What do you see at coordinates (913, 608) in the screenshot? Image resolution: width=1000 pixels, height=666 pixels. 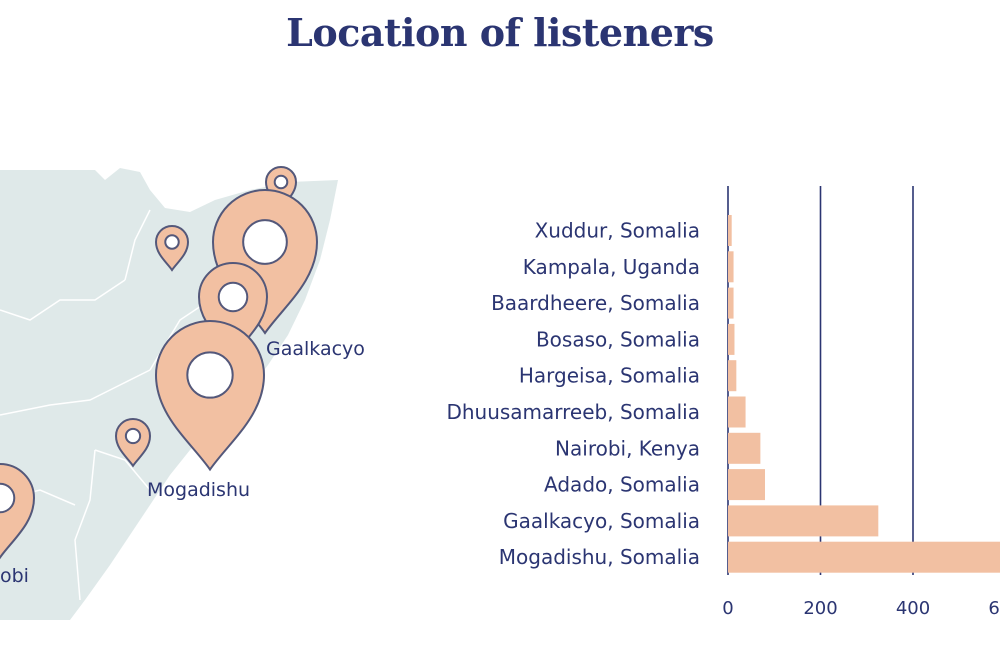 I see `tick-label-2: 400` at bounding box center [913, 608].